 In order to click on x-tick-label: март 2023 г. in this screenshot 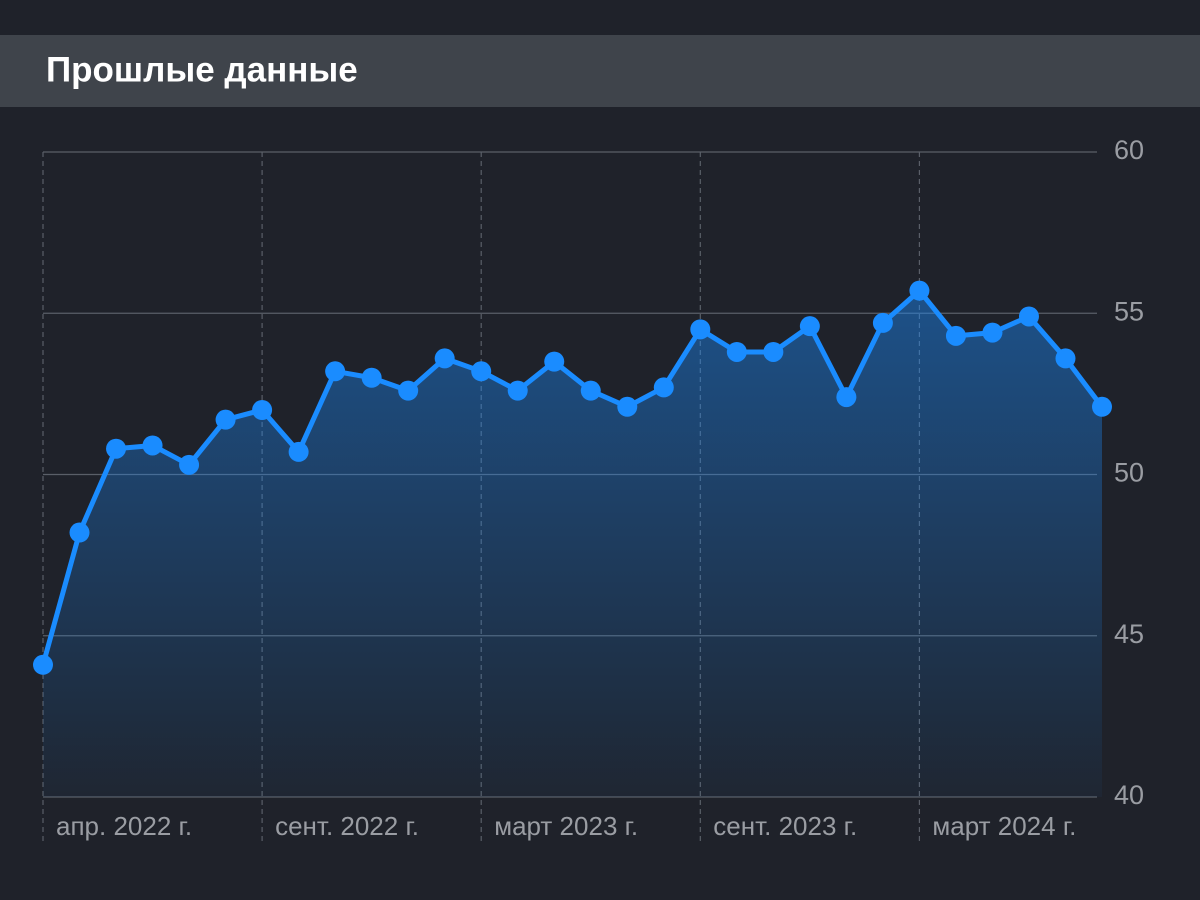, I will do `click(566, 826)`.